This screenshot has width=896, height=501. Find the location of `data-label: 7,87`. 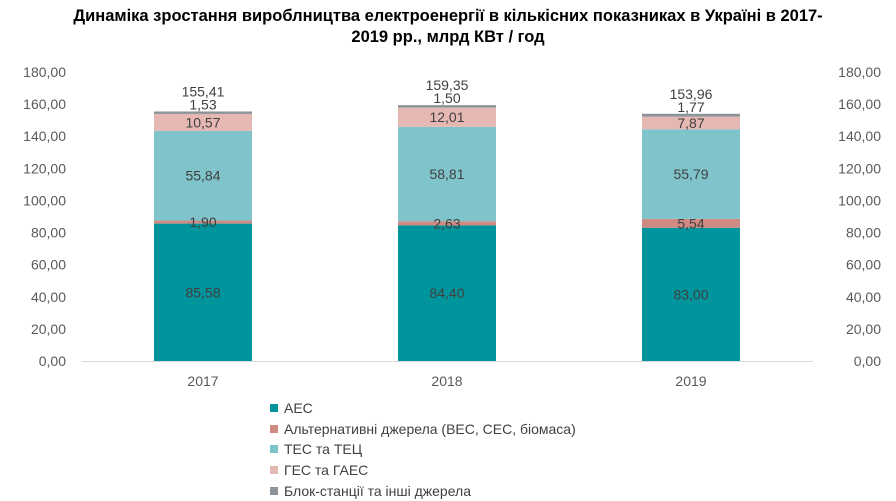

data-label: 7,87 is located at coordinates (690, 123).